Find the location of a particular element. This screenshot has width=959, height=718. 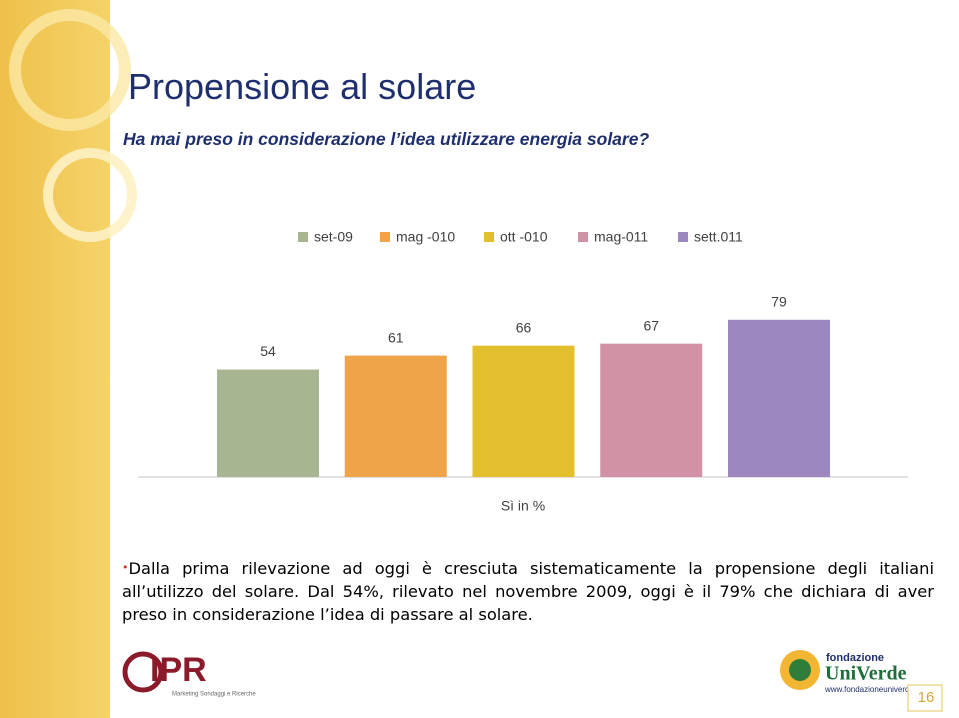

logo-text: IPR is located at coordinates (178, 670).